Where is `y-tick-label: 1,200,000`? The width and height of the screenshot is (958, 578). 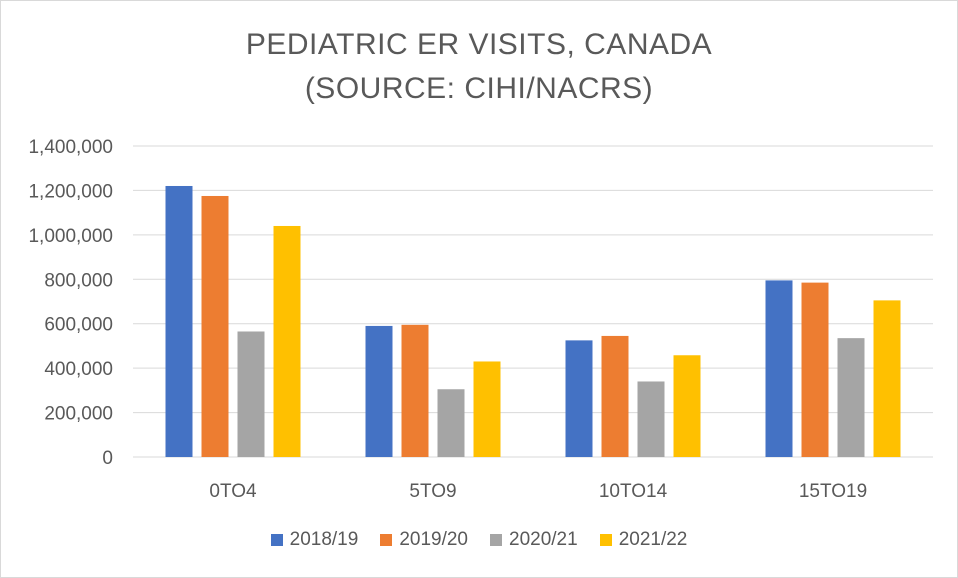
y-tick-label: 1,200,000 is located at coordinates (70, 191).